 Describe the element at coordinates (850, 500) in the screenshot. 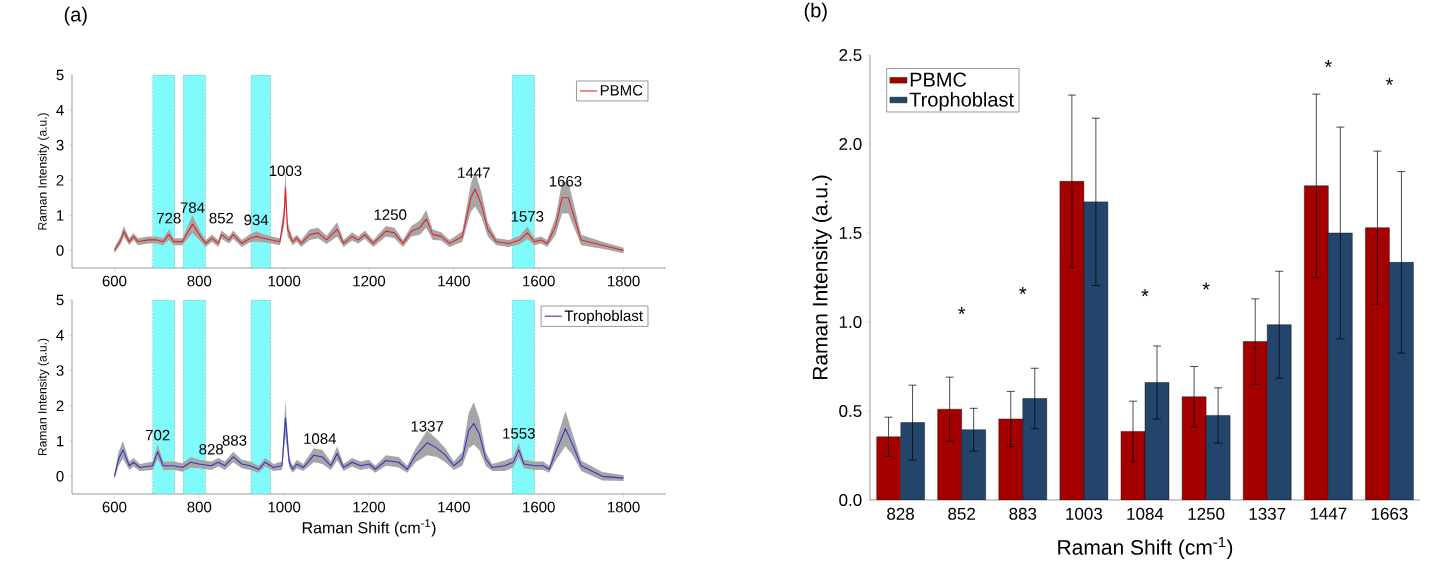

I see `y-tick-label: 0.0` at that location.